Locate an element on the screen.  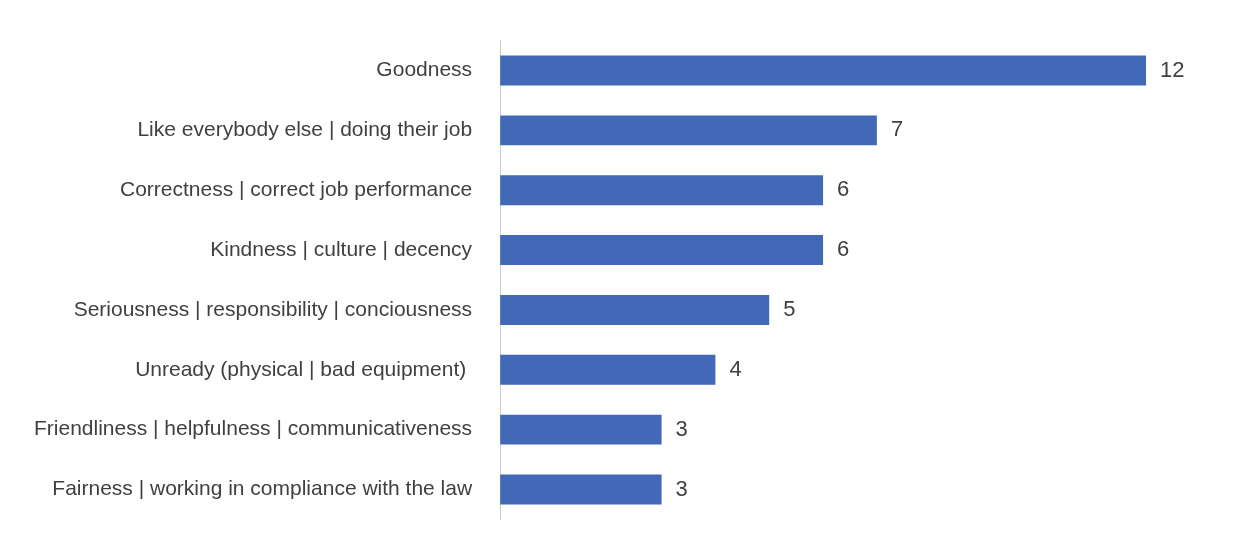
data-label: 7 is located at coordinates (897, 129).